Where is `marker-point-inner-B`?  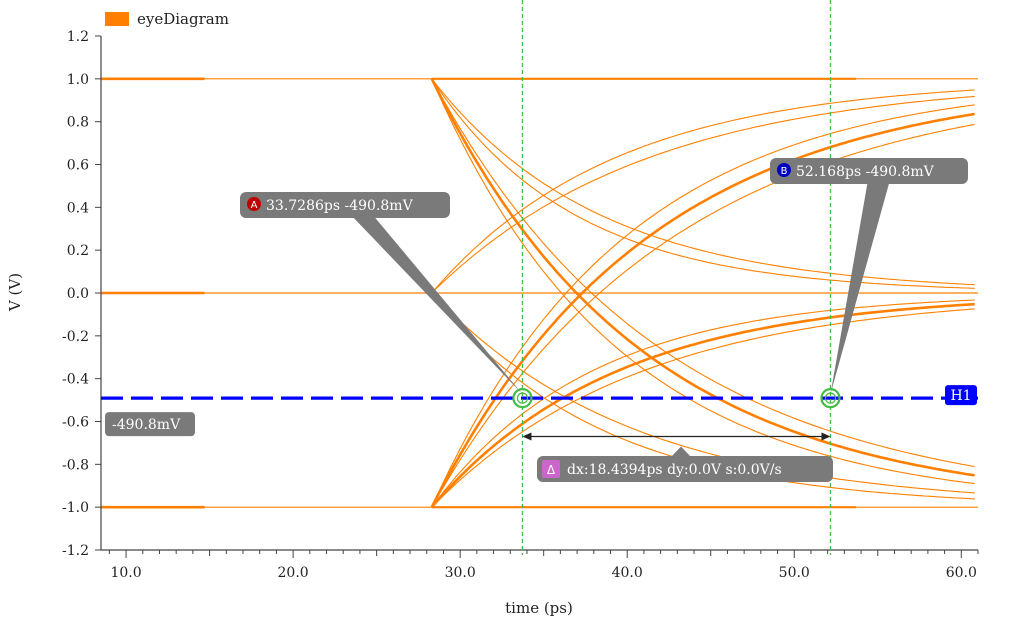 marker-point-inner-B is located at coordinates (830, 398).